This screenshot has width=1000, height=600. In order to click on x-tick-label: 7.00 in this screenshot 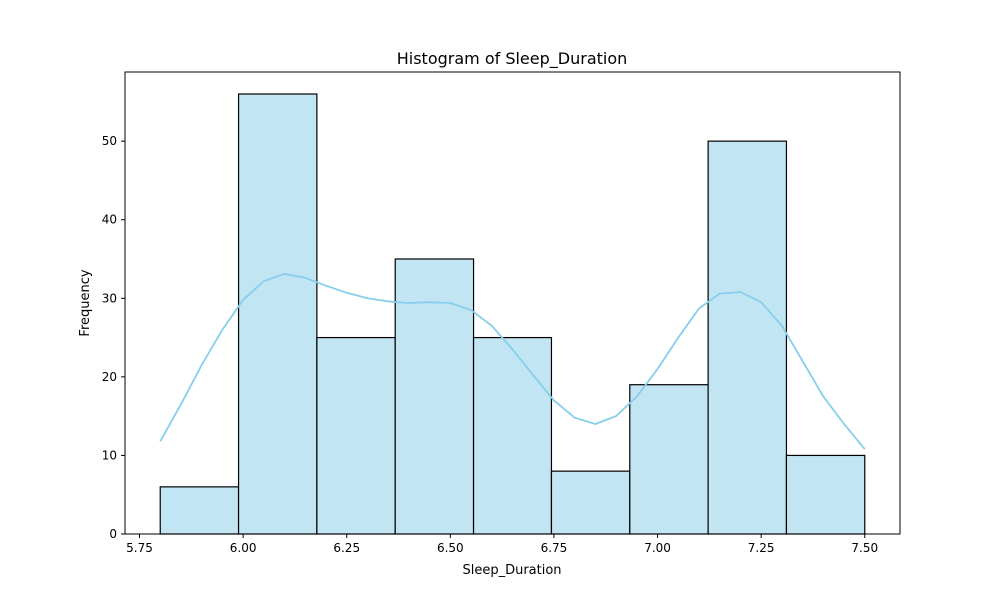, I will do `click(657, 548)`.